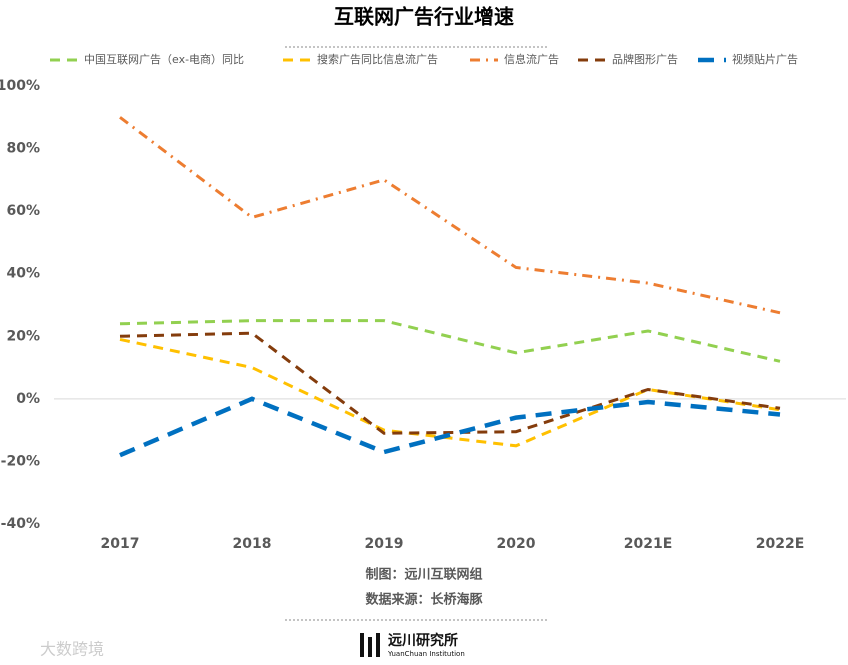 This screenshot has height=665, width=848. Describe the element at coordinates (20, 461) in the screenshot. I see `y-tick-label: -20%` at that location.